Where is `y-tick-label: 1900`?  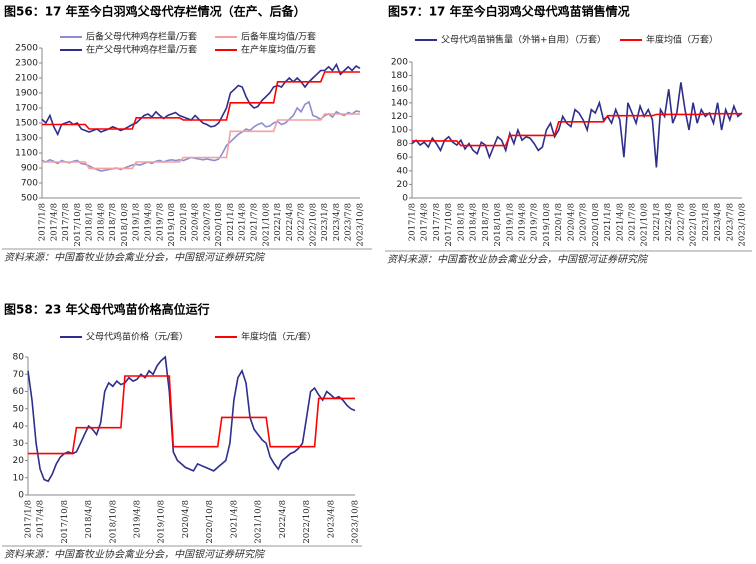
y-tick-label: 1900 is located at coordinates (26, 94).